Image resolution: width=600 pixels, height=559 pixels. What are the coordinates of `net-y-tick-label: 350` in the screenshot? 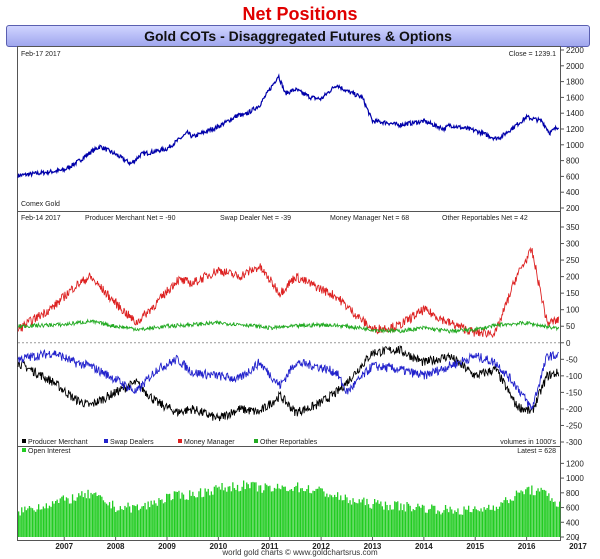 It's located at (573, 227).